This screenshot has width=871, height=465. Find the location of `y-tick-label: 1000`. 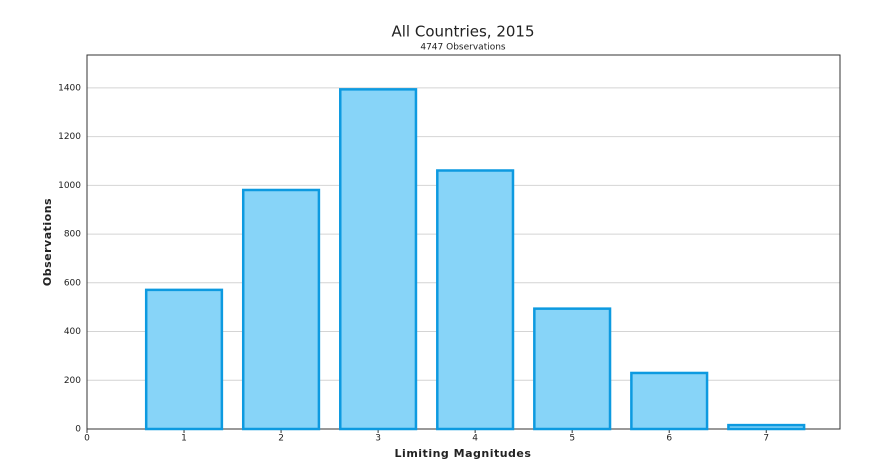

y-tick-label: 1000 is located at coordinates (69, 186).